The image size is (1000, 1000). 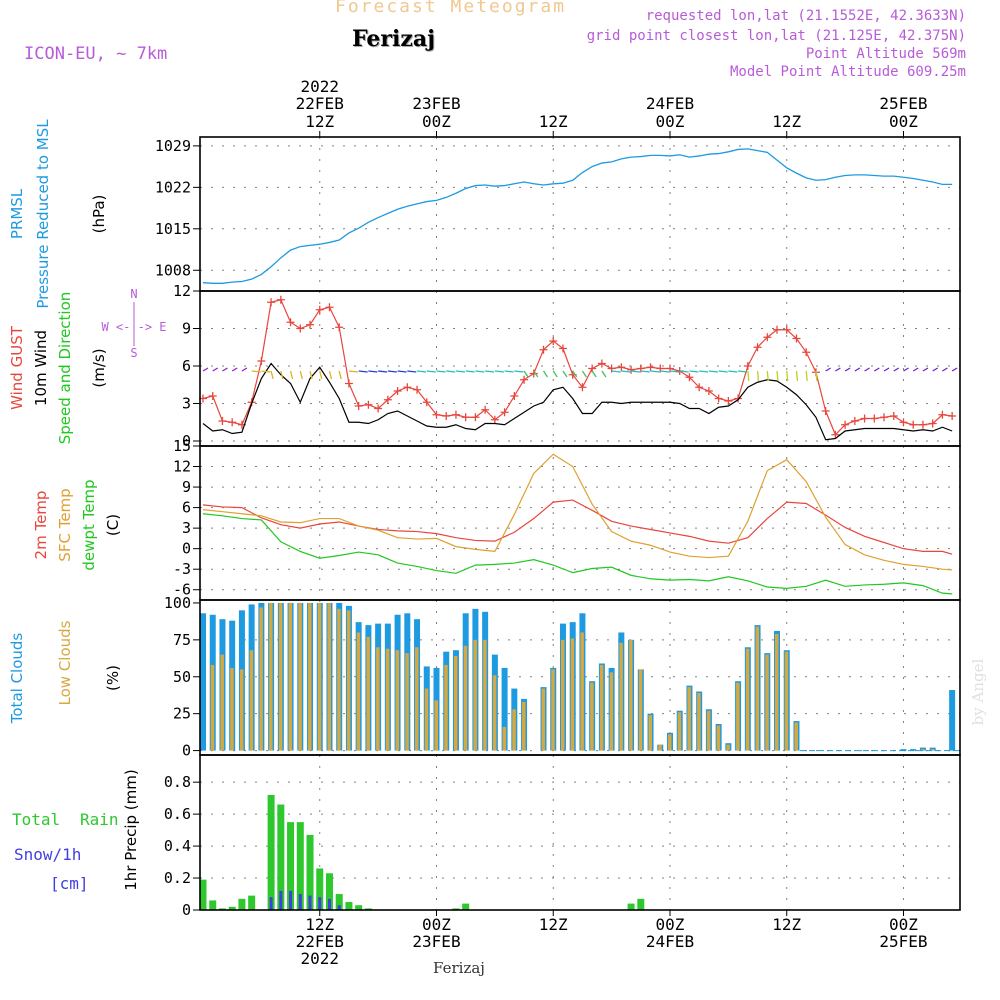 What do you see at coordinates (186, 329) in the screenshot?
I see `y-tick-label: 9` at bounding box center [186, 329].